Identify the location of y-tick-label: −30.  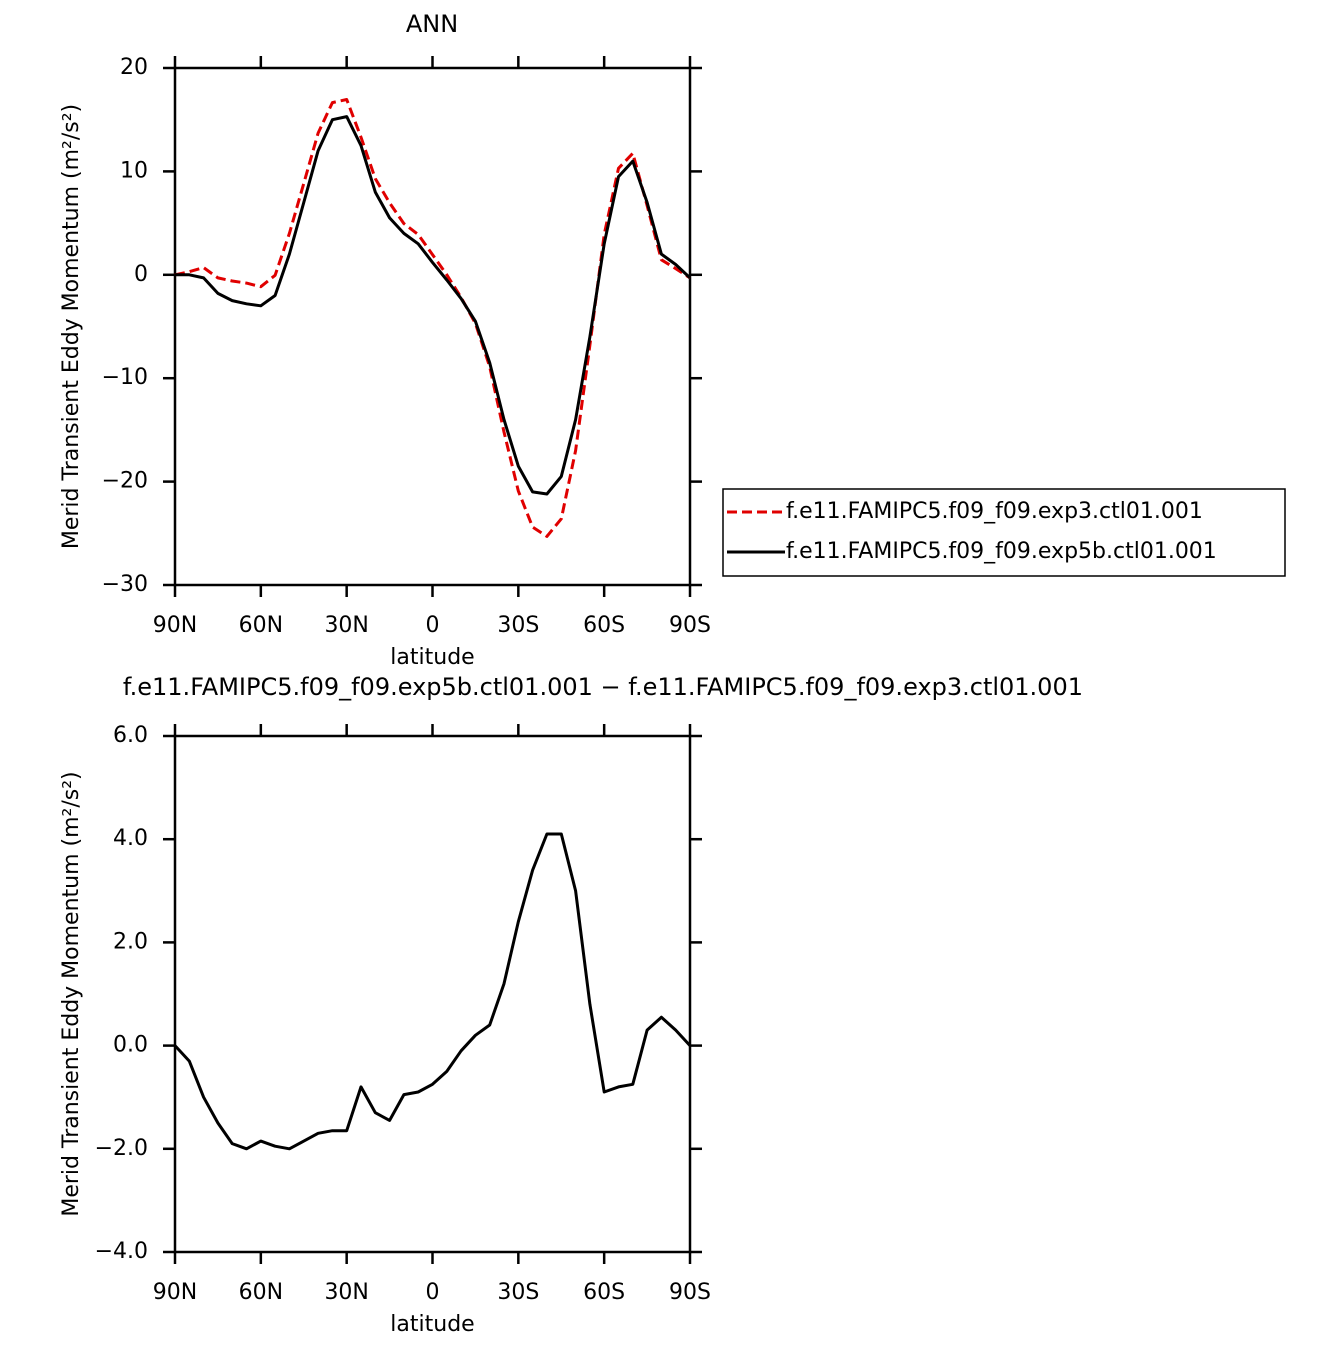
(125, 584).